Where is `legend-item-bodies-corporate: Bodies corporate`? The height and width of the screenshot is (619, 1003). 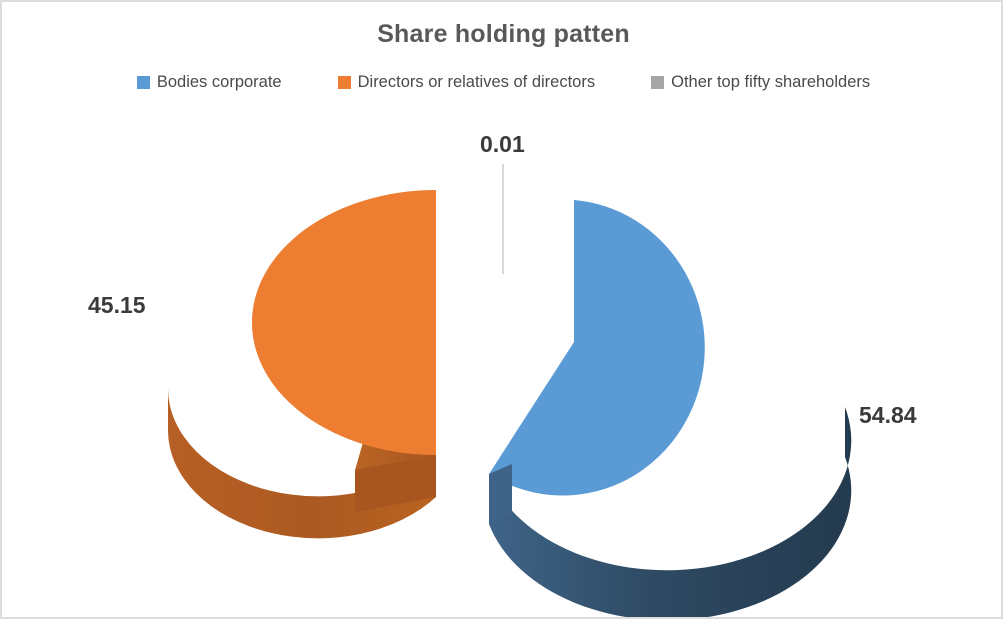
legend-item-bodies-corporate: Bodies corporate is located at coordinates (209, 82).